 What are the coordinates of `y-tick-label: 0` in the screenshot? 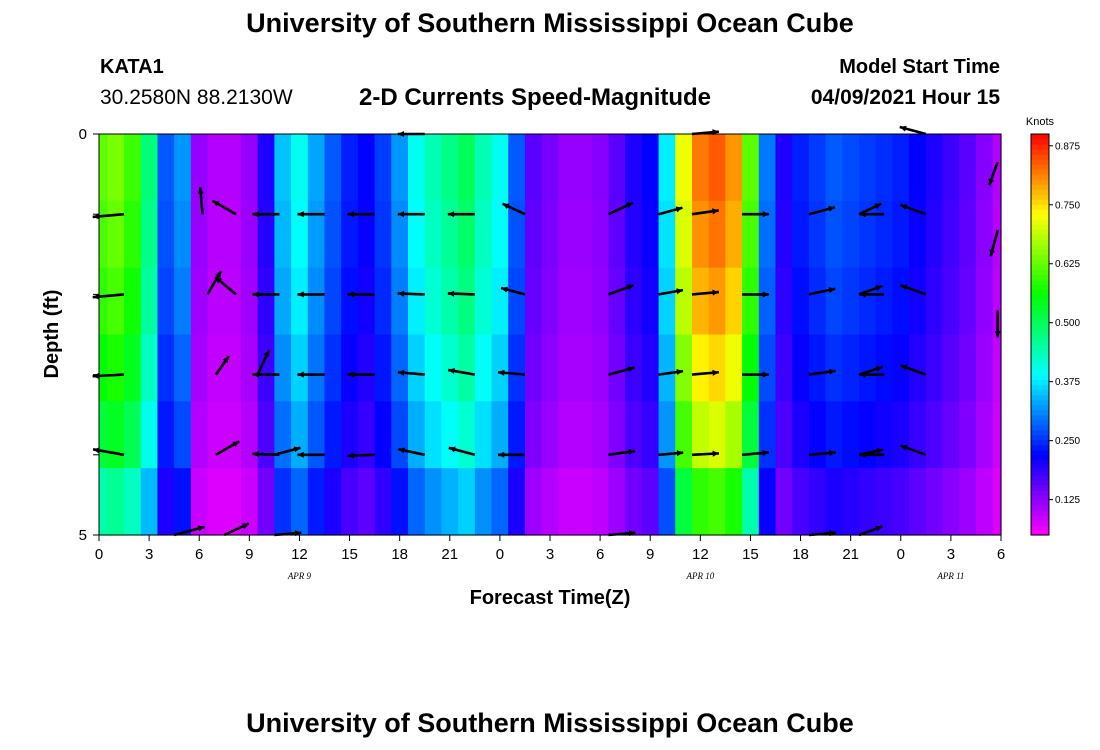 It's located at (83, 134).